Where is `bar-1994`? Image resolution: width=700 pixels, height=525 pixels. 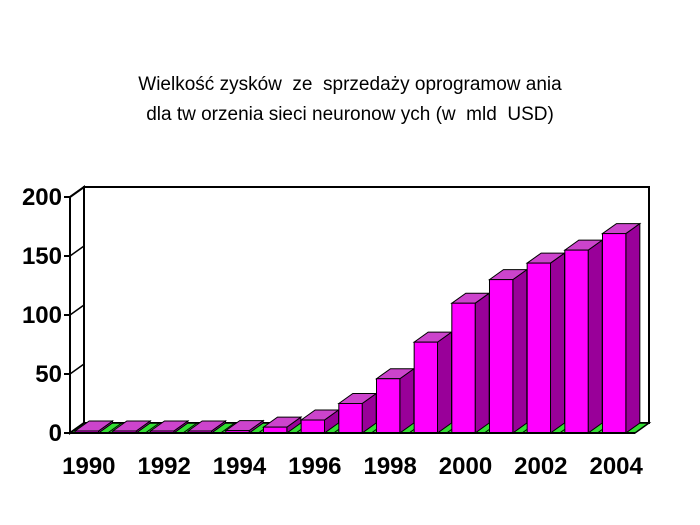
bar-1994 is located at coordinates (244, 426).